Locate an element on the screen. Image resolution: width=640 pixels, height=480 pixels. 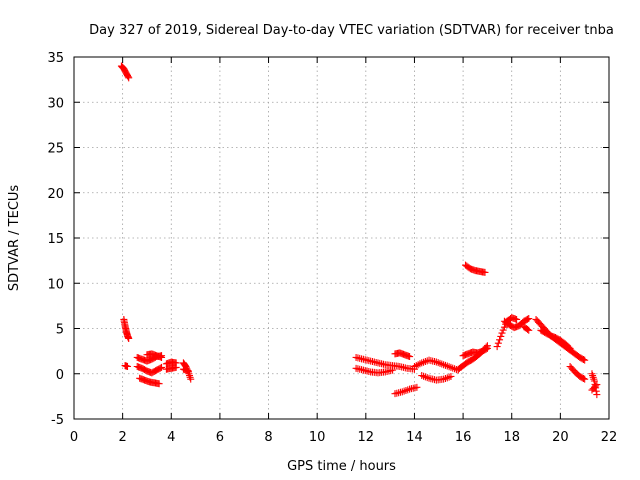
series-sat-s is located at coordinates (475, 352).